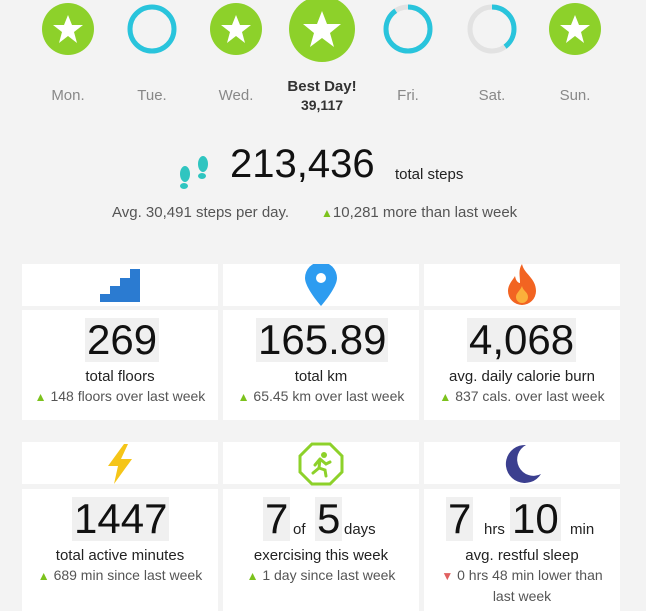 The height and width of the screenshot is (611, 646). I want to click on exercise-label: exercising this week, so click(321, 555).